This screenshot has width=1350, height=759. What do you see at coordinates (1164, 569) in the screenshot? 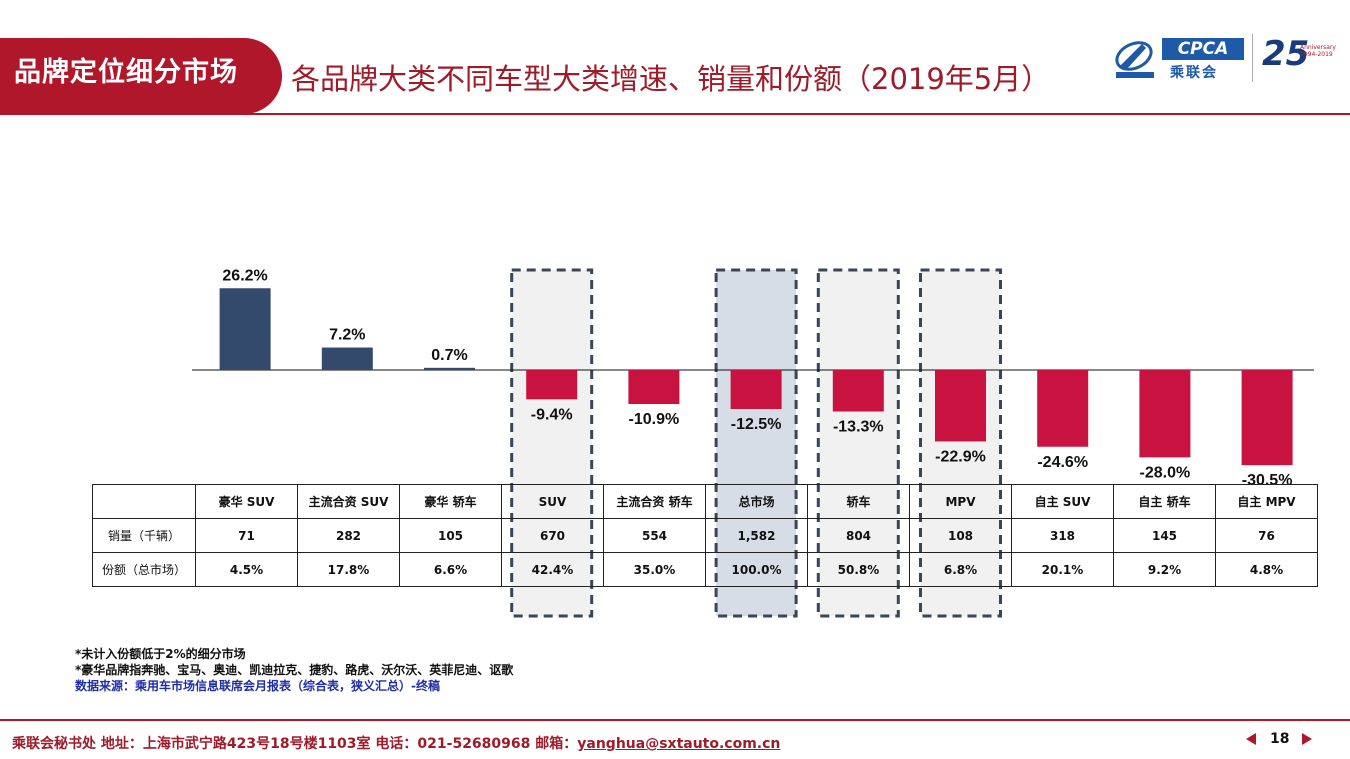
I see `table-cell: 9.2%` at bounding box center [1164, 569].